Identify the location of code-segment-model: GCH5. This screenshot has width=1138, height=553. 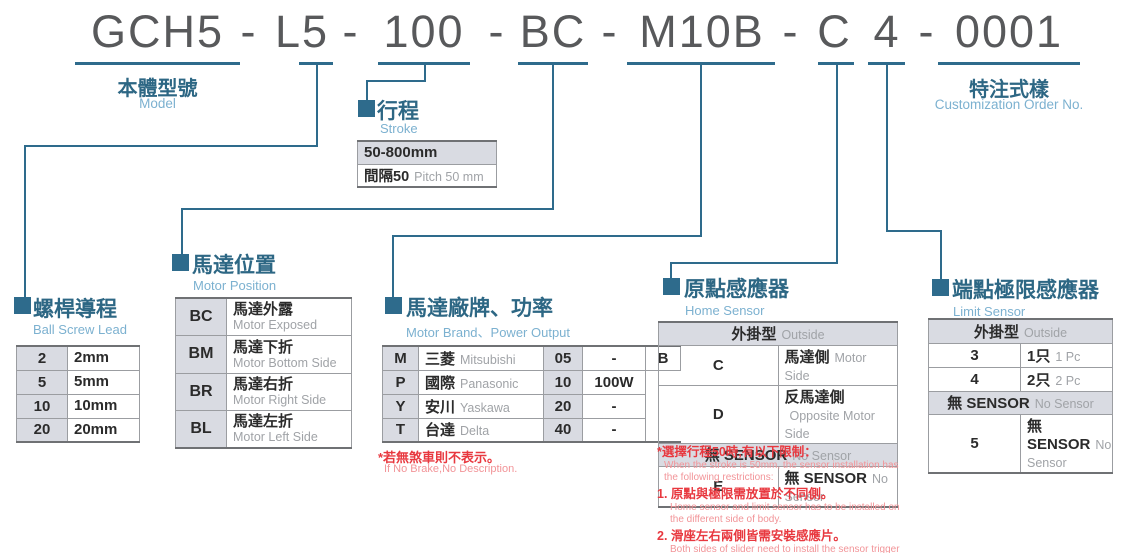
(157, 31).